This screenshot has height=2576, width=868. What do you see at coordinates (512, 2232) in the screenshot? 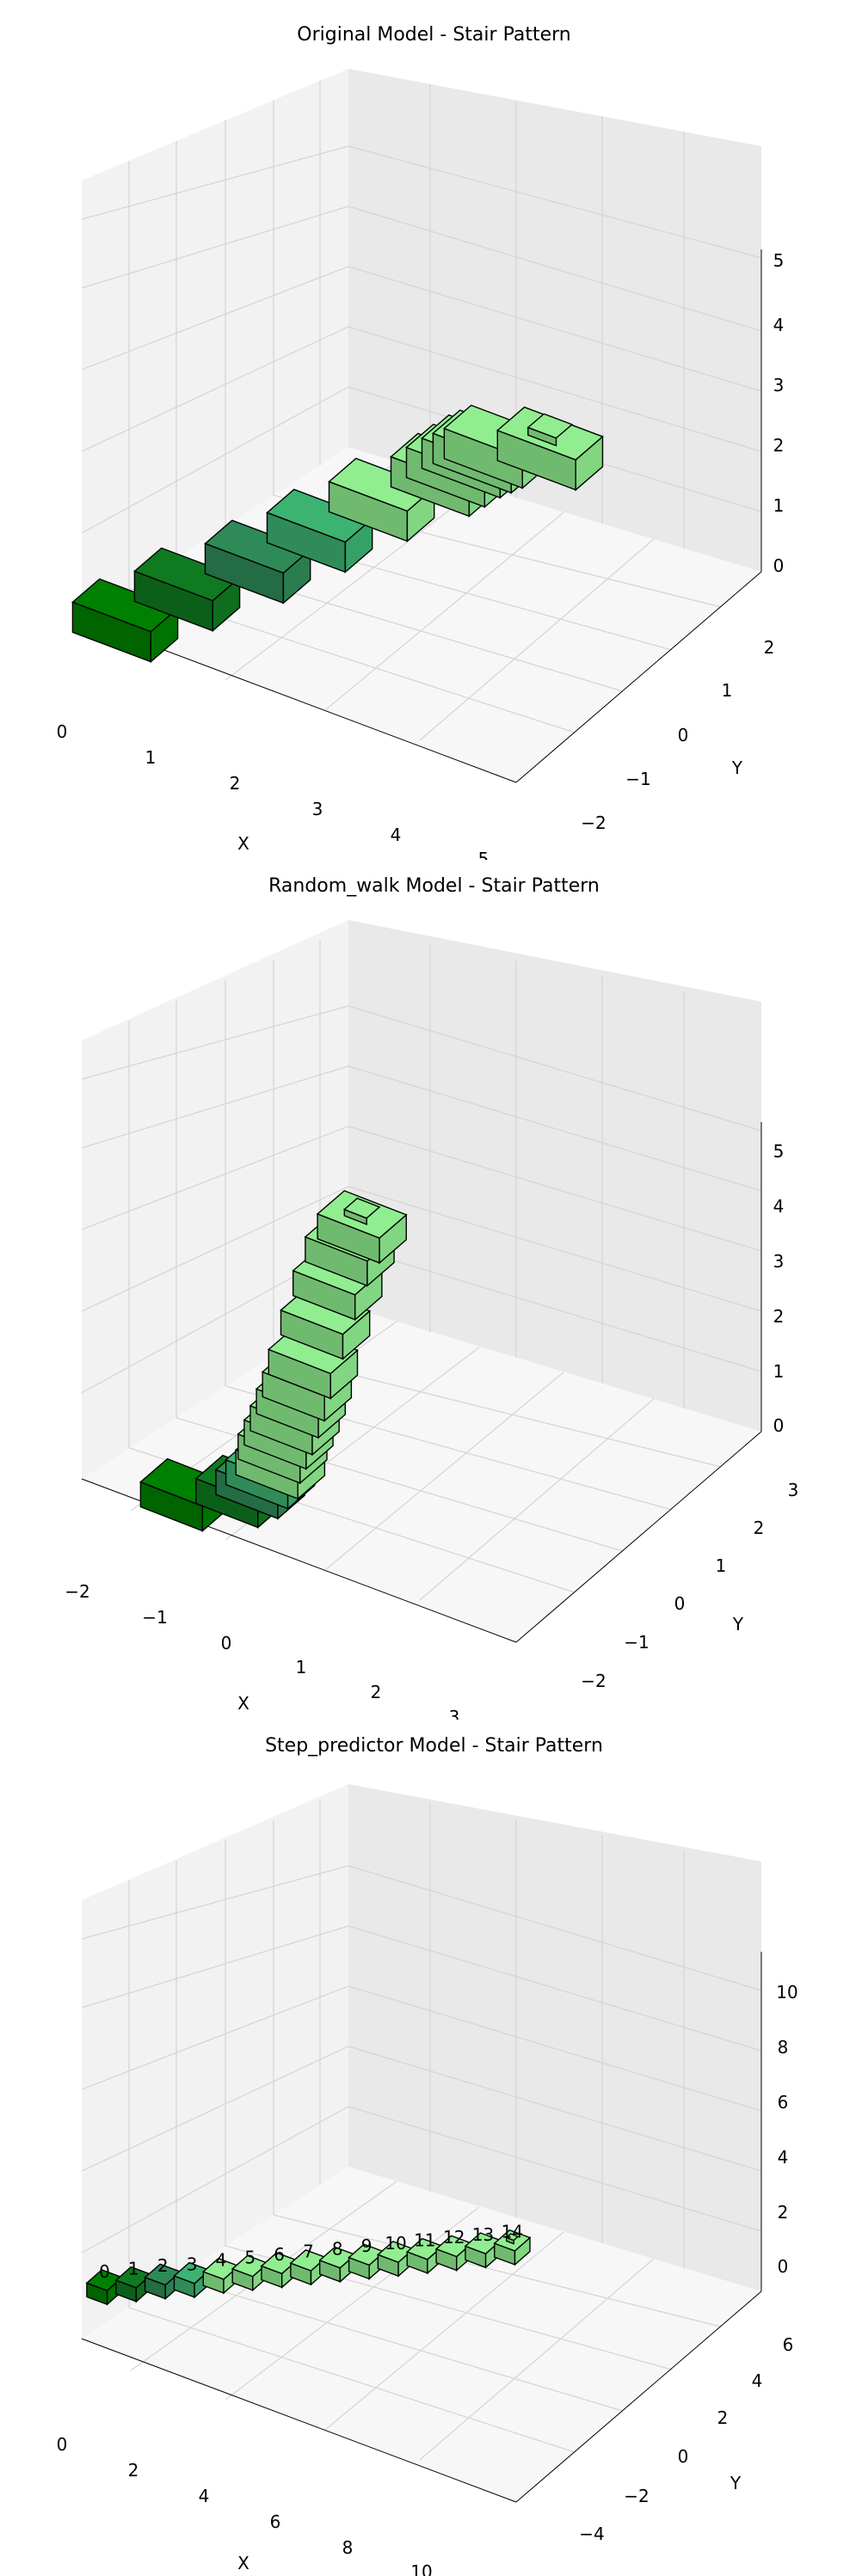
I see `step-label-14: 14` at bounding box center [512, 2232].